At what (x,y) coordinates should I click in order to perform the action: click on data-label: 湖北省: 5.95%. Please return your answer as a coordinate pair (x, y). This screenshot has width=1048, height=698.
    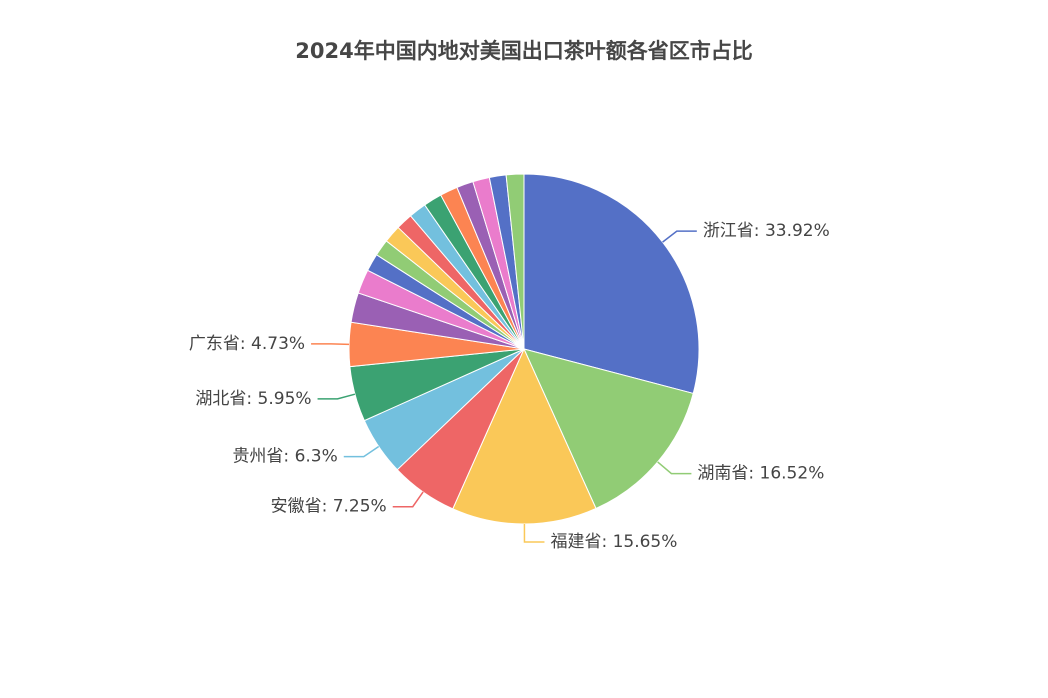
    Looking at the image, I should click on (253, 399).